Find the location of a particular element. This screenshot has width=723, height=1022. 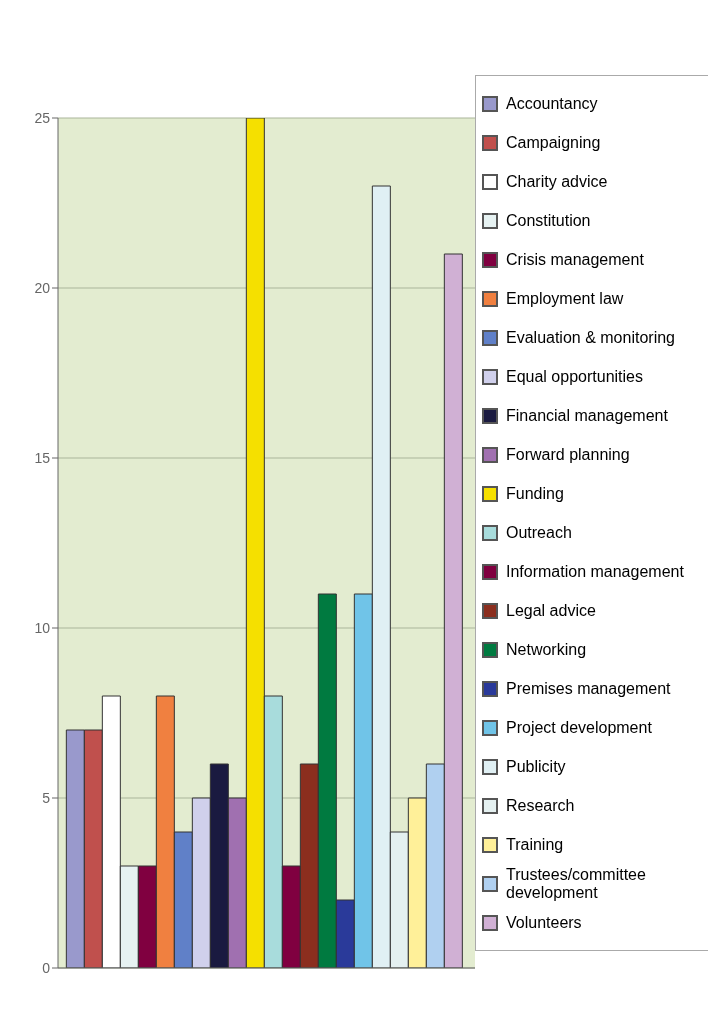

legend-label: Training is located at coordinates (535, 844).